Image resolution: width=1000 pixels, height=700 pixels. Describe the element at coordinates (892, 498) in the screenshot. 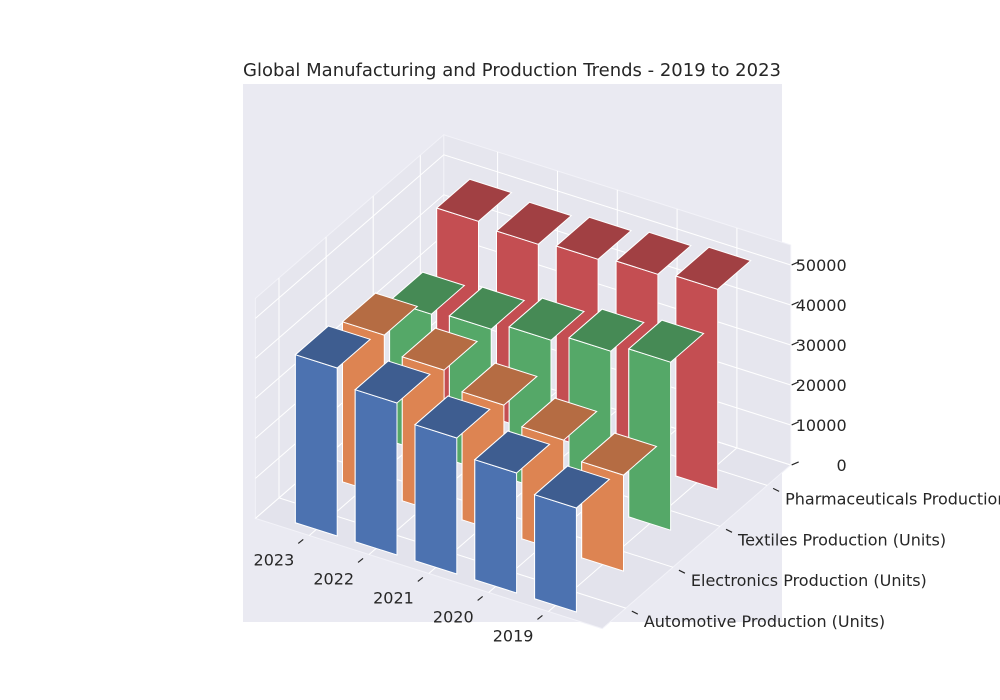

I see `y-tick-label: Pharmaceuticals Production (Units)` at that location.